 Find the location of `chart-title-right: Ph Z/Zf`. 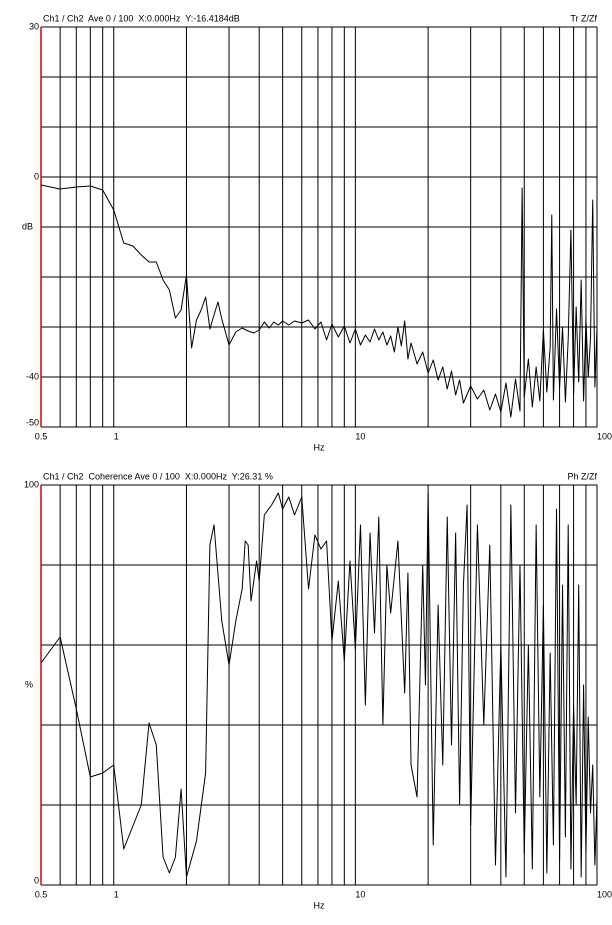

chart-title-right: Ph Z/Zf is located at coordinates (582, 476).